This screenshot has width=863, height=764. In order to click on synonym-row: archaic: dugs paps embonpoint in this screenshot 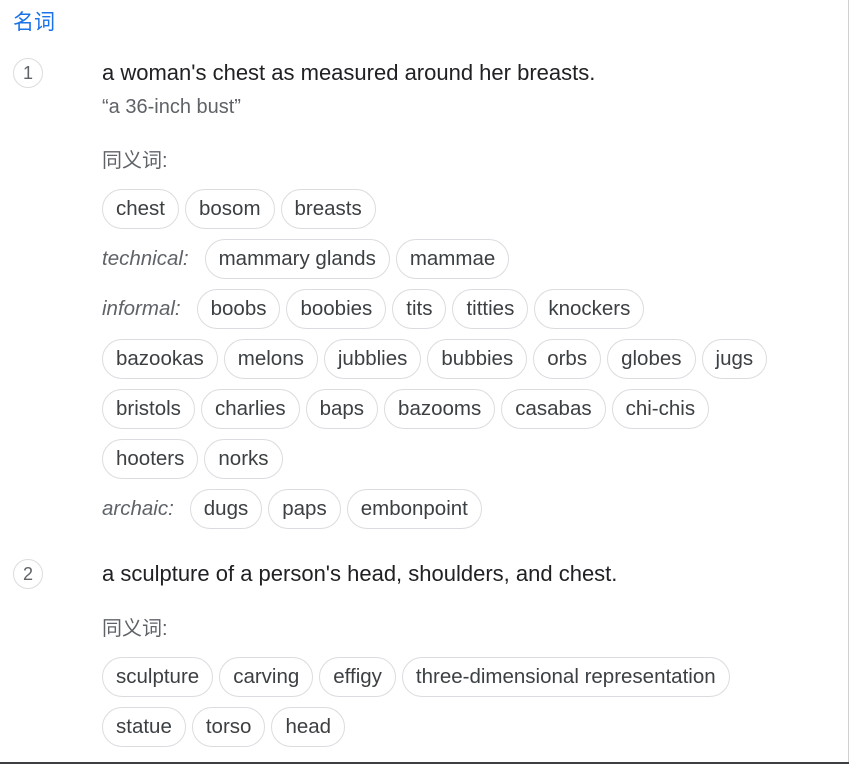, I will do `click(292, 509)`.